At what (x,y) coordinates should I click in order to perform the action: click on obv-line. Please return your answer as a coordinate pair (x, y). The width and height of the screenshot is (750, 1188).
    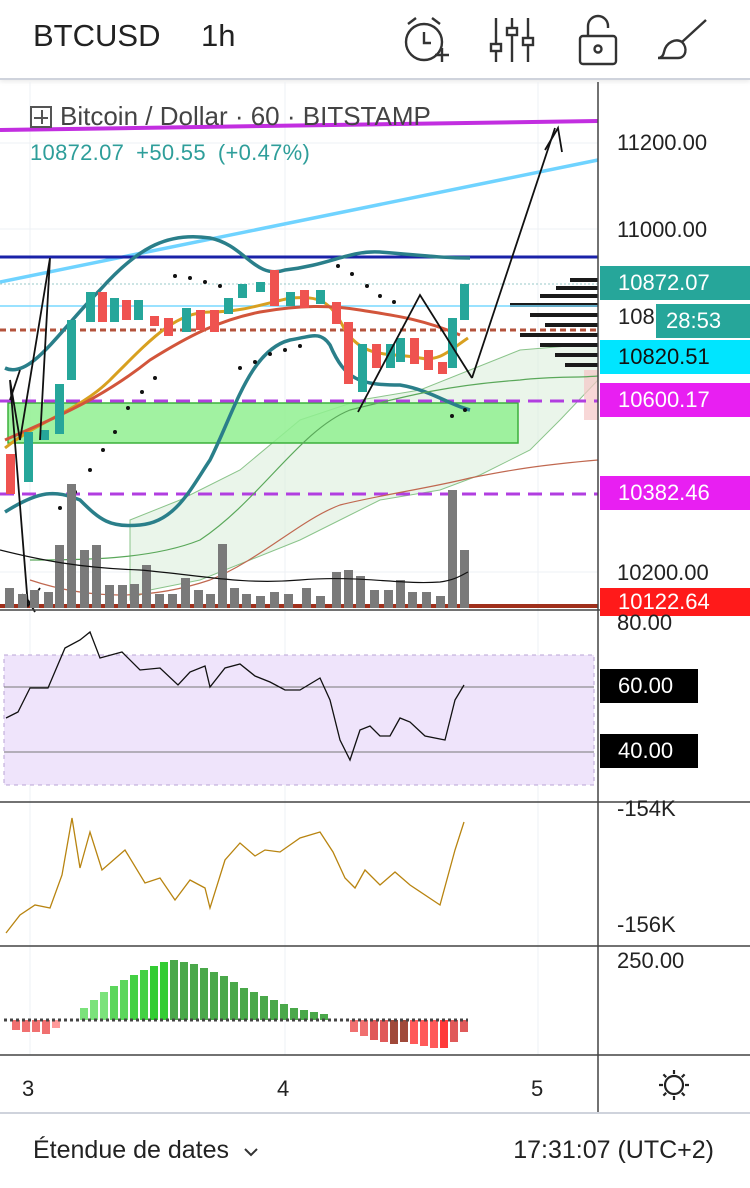
    Looking at the image, I should click on (235, 875).